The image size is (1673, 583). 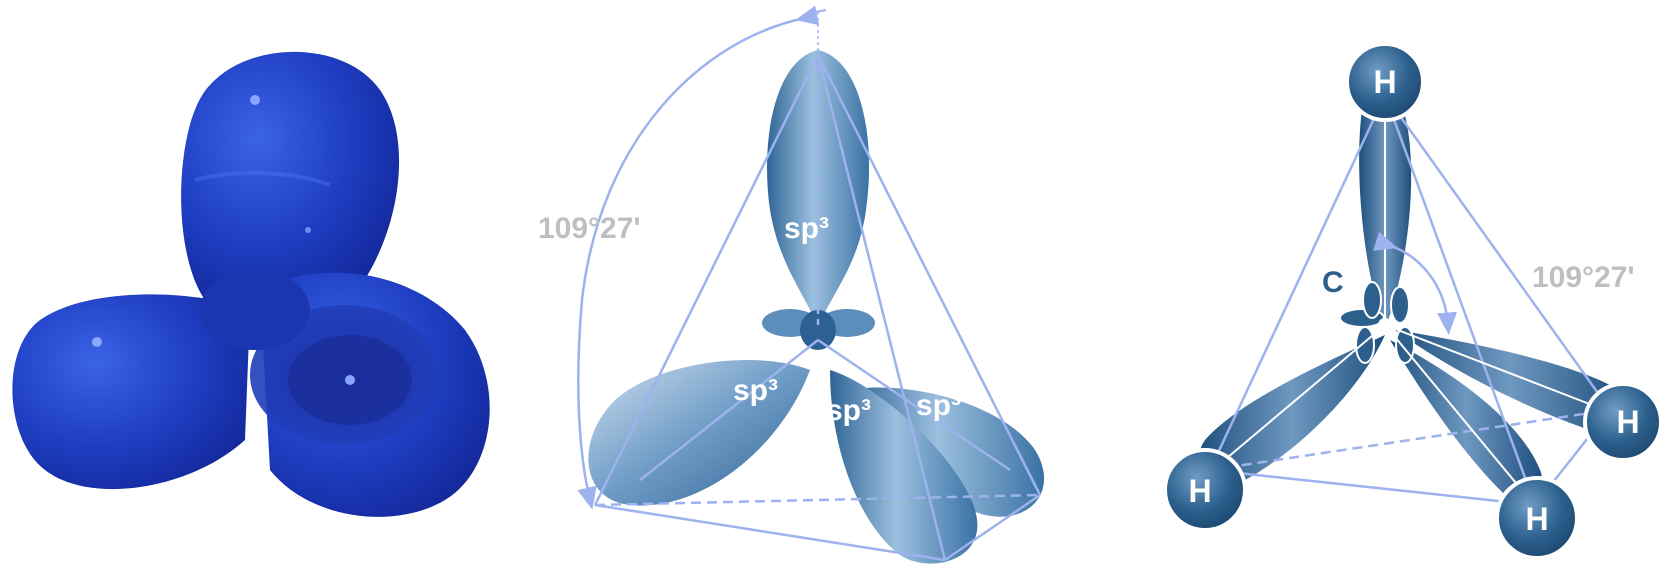 I want to click on lobe-label-right: sp³, so click(x=938, y=405).